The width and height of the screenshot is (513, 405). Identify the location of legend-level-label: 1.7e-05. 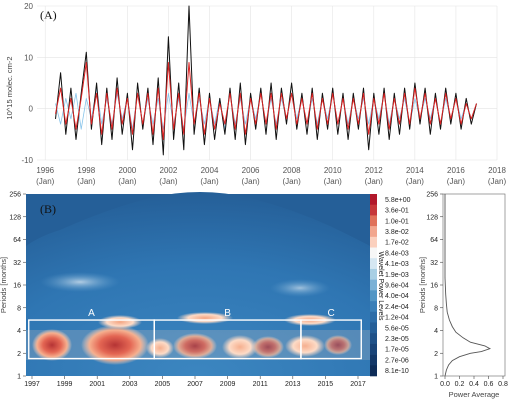
(397, 350).